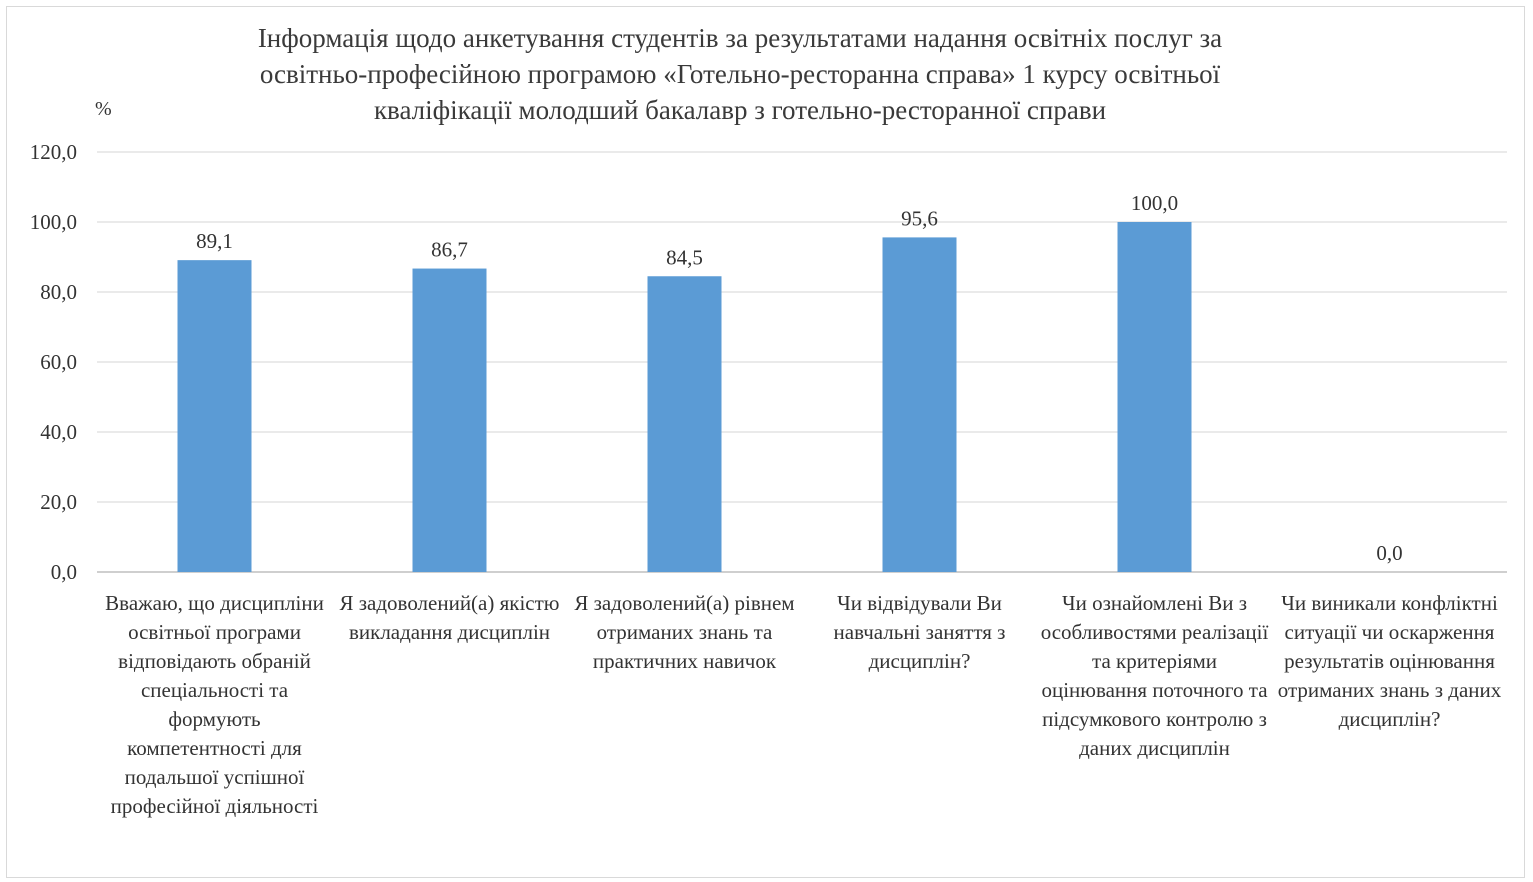 The width and height of the screenshot is (1533, 882). What do you see at coordinates (58, 502) in the screenshot?
I see `y-tick-label: 20,0` at bounding box center [58, 502].